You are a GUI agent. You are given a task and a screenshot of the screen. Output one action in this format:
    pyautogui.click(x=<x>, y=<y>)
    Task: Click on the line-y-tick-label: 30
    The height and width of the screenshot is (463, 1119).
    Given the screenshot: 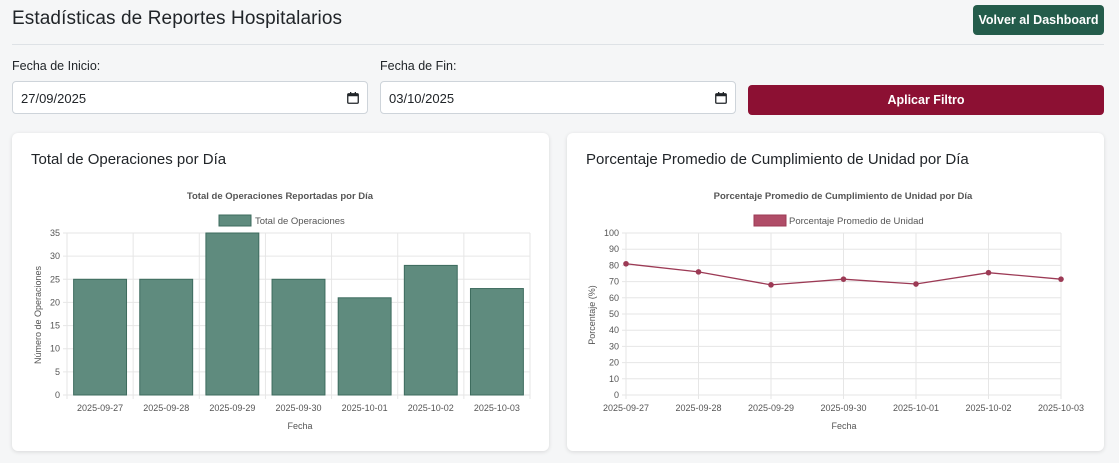 What is the action you would take?
    pyautogui.click(x=614, y=346)
    